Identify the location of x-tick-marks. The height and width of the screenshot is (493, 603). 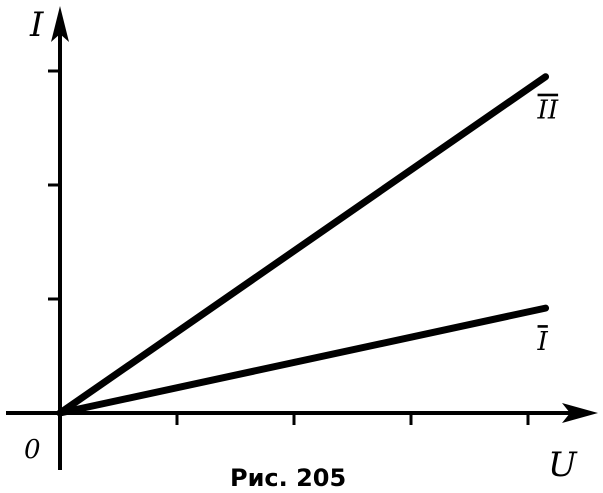
(352, 419).